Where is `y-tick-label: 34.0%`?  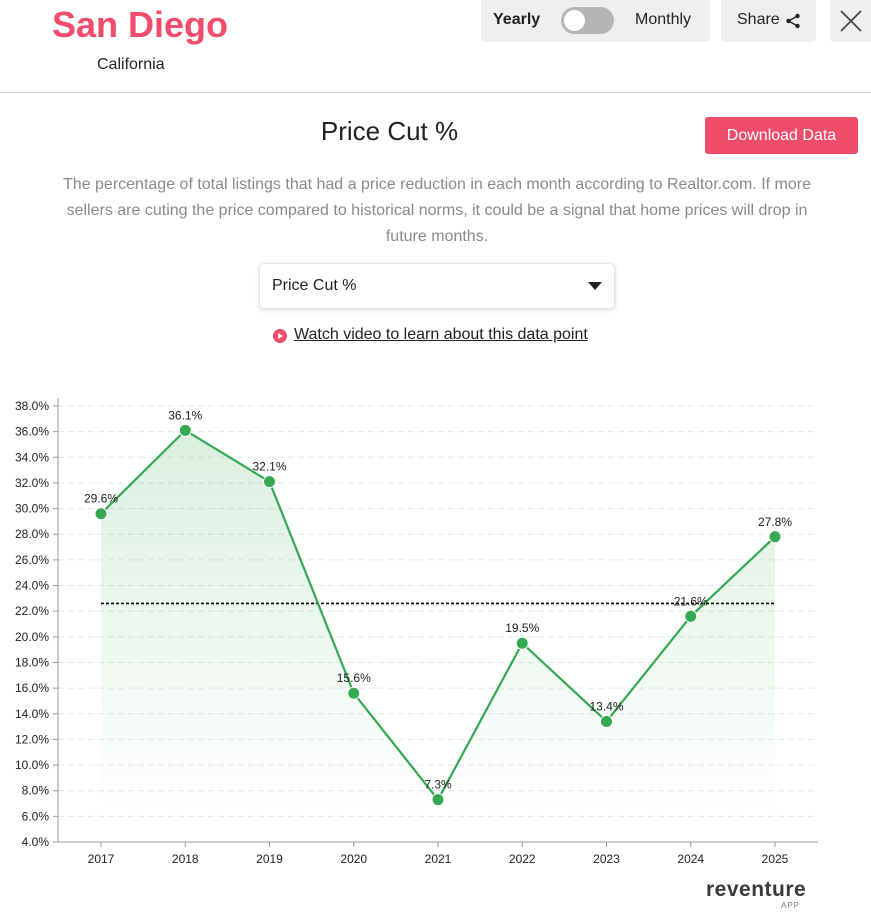
y-tick-label: 34.0% is located at coordinates (32, 457).